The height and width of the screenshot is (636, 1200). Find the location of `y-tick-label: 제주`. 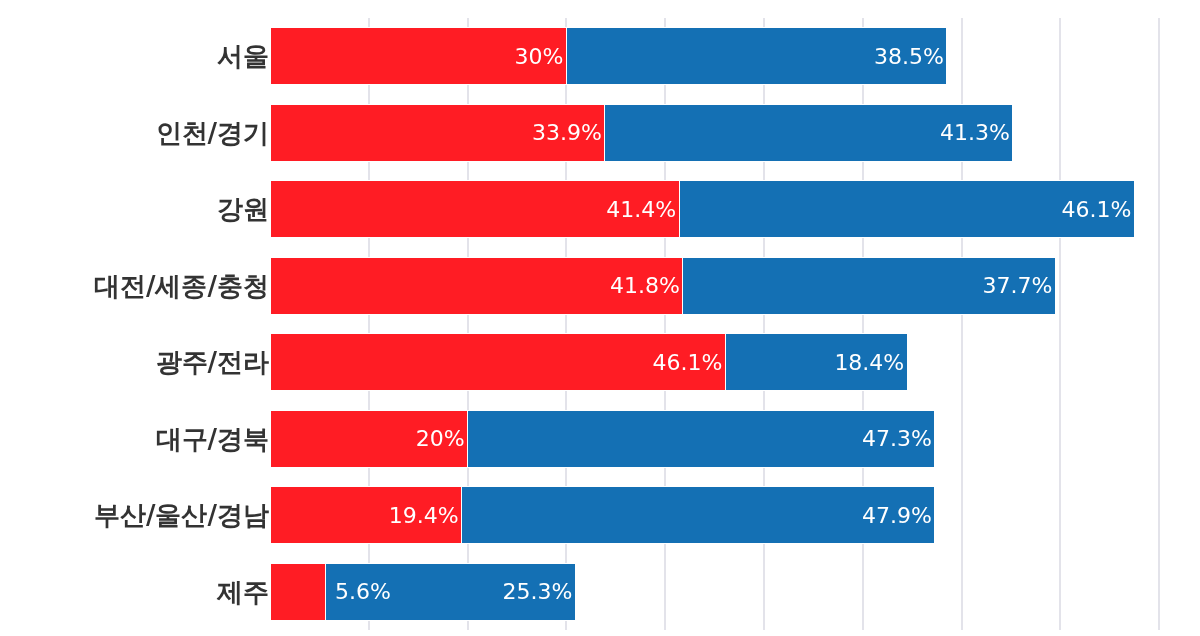

y-tick-label: 제주 is located at coordinates (242, 591).